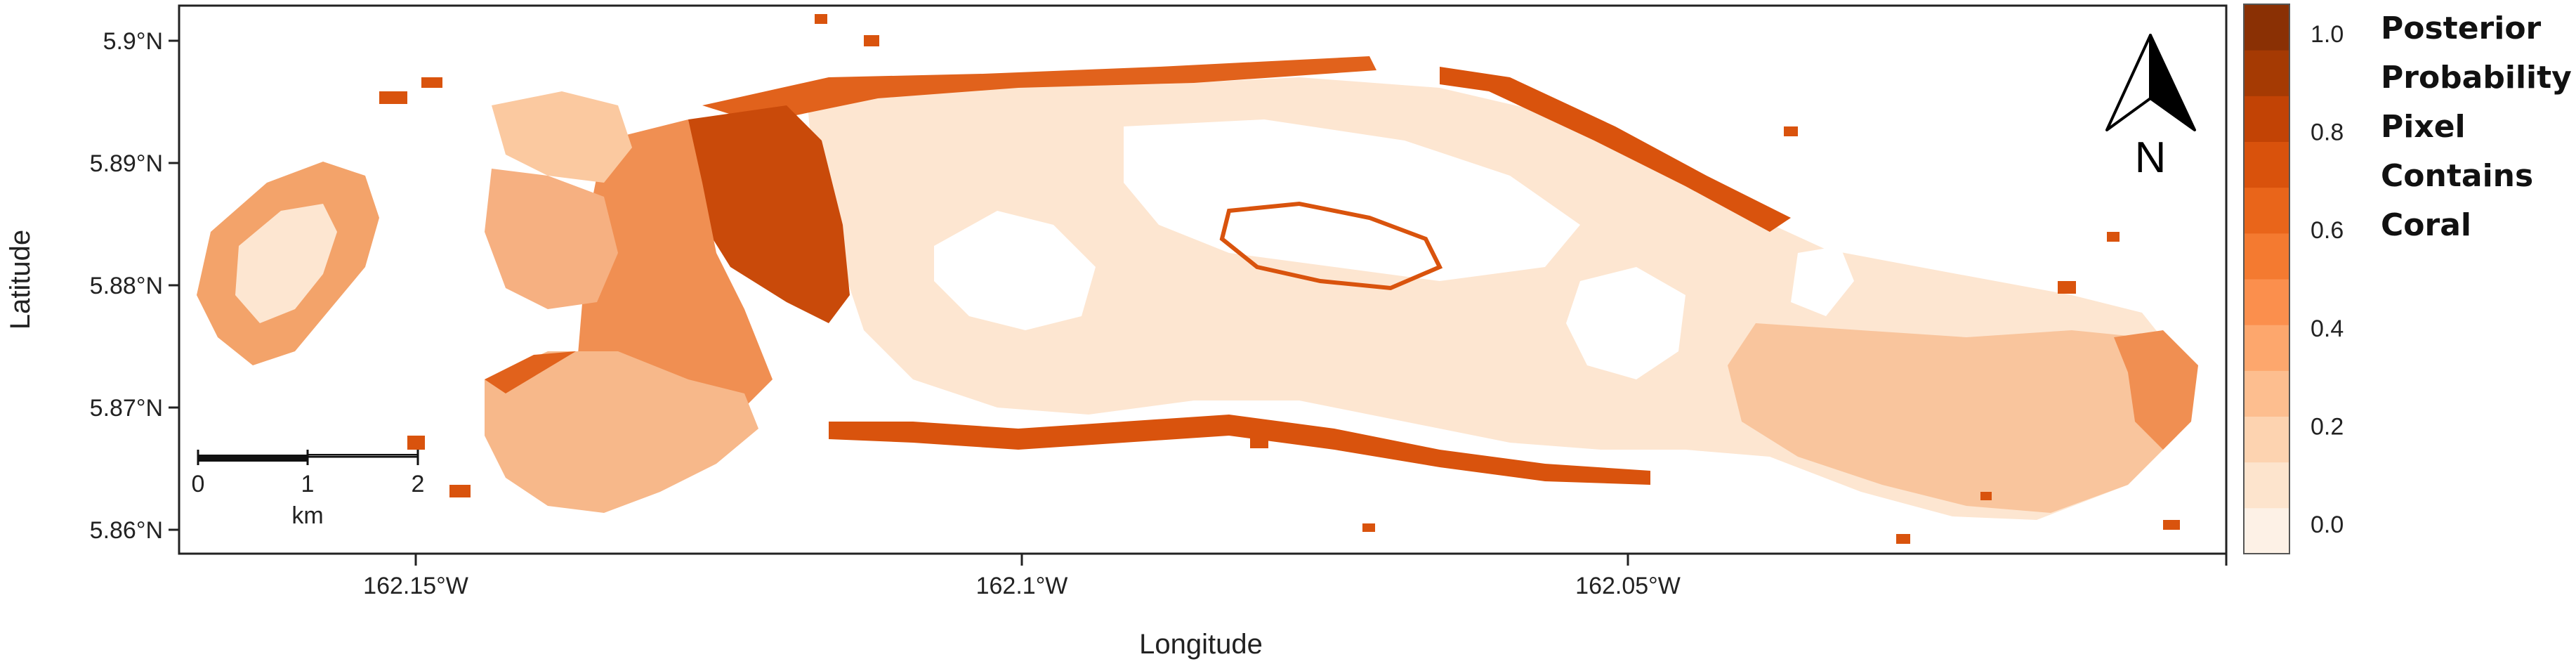  What do you see at coordinates (1039, 90) in the screenshot?
I see `reef-north-rim` at bounding box center [1039, 90].